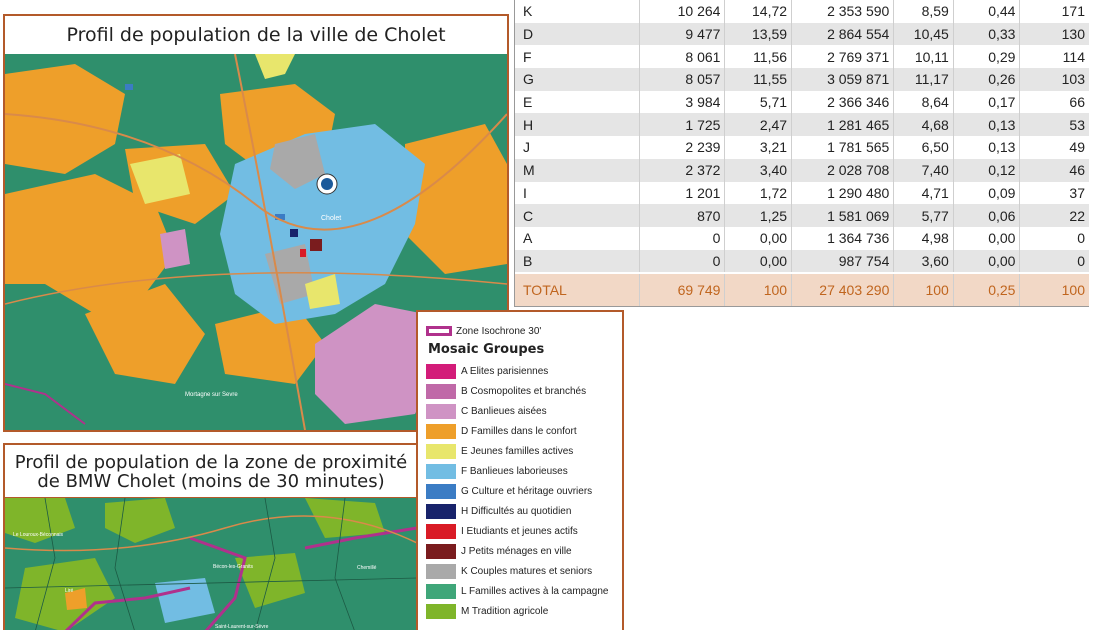 The height and width of the screenshot is (630, 1093). What do you see at coordinates (233, 567) in the screenshot?
I see `zone-map-label-3: Bécon-les-Granits` at bounding box center [233, 567].